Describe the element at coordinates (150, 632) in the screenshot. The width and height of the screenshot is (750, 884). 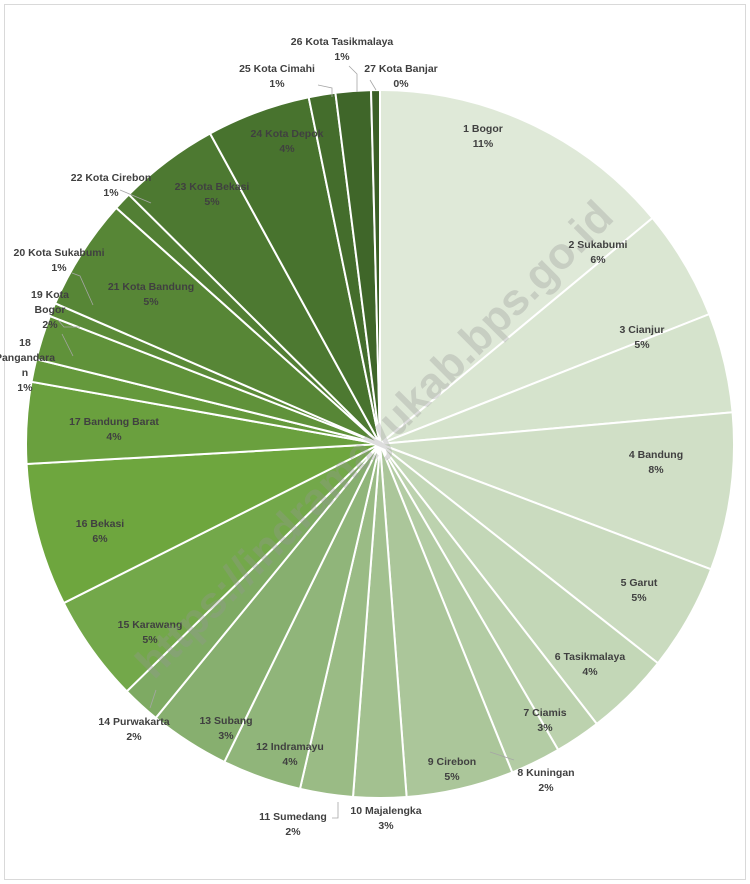
I see `data-label-15: 15 Karawang 5%` at that location.